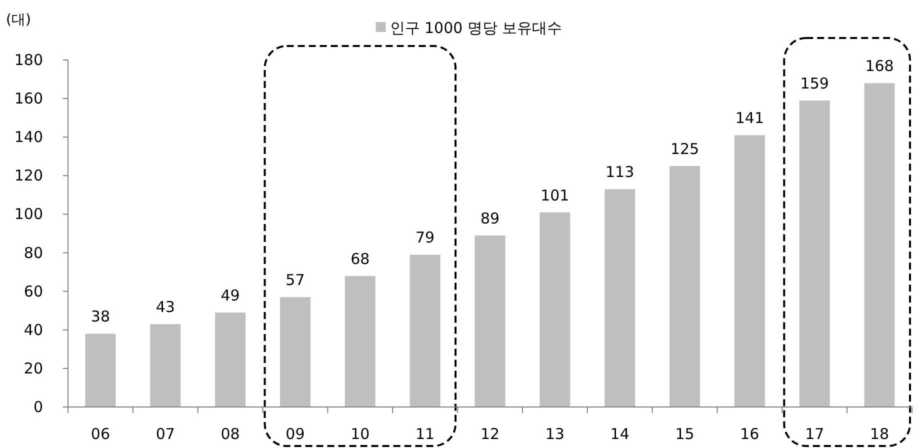 The height and width of the screenshot is (448, 922). What do you see at coordinates (749, 118) in the screenshot?
I see `data-label: 141` at bounding box center [749, 118].